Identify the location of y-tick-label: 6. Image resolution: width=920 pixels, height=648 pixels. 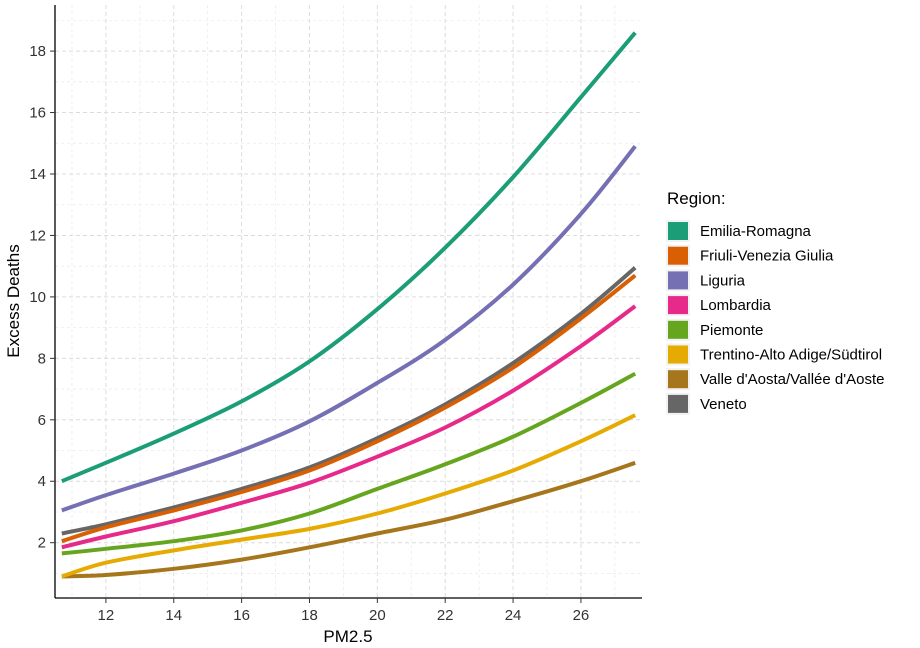
(42, 420).